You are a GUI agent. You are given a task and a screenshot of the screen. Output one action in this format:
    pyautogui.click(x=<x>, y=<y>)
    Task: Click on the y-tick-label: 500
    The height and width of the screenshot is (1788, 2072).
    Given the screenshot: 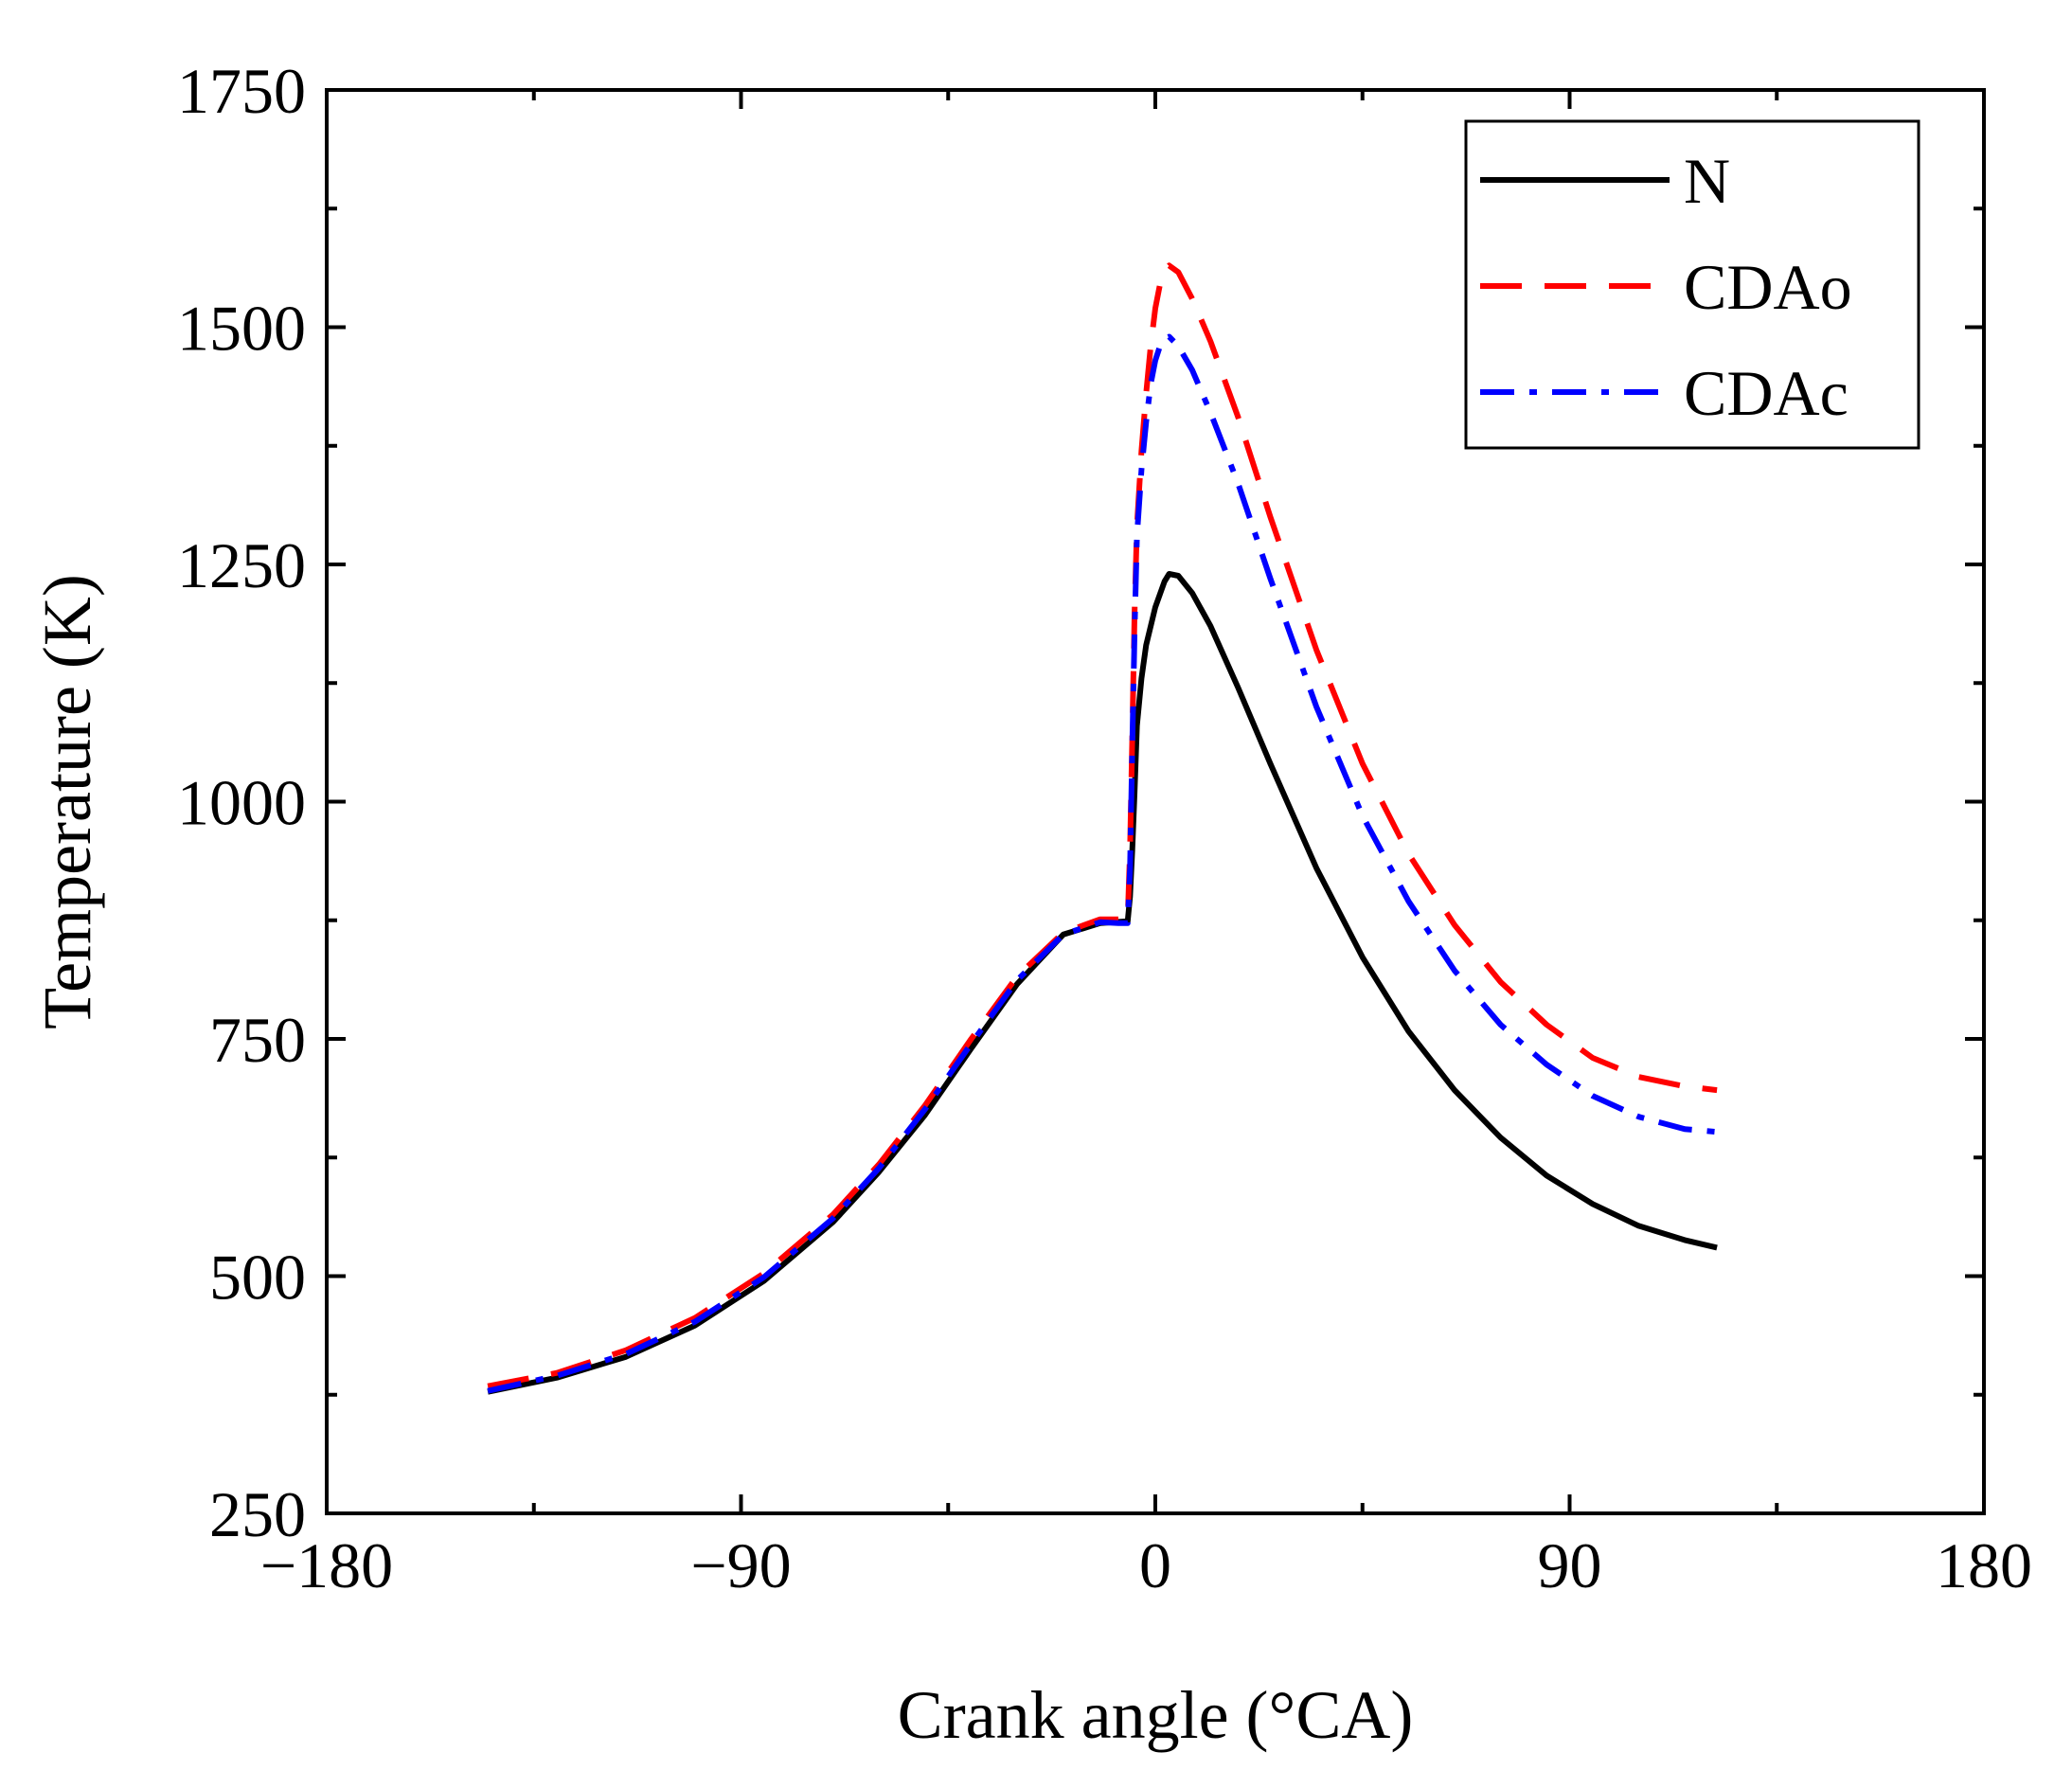 What is the action you would take?
    pyautogui.click(x=257, y=1278)
    